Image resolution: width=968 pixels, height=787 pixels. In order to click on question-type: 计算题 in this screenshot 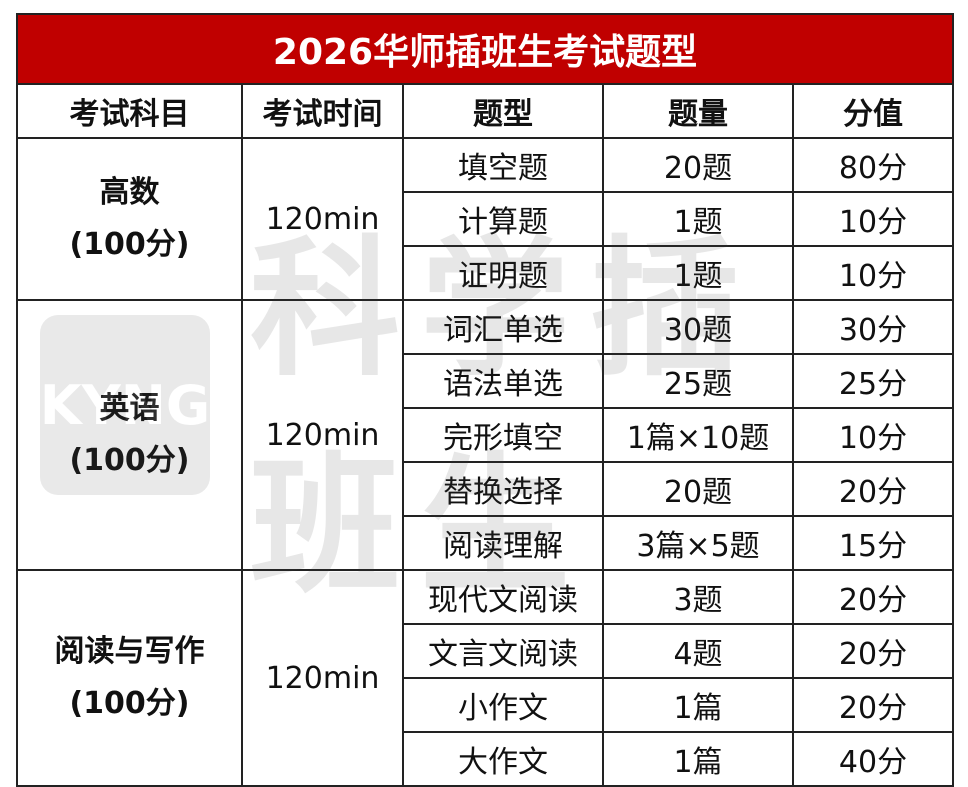, I will do `click(503, 219)`.